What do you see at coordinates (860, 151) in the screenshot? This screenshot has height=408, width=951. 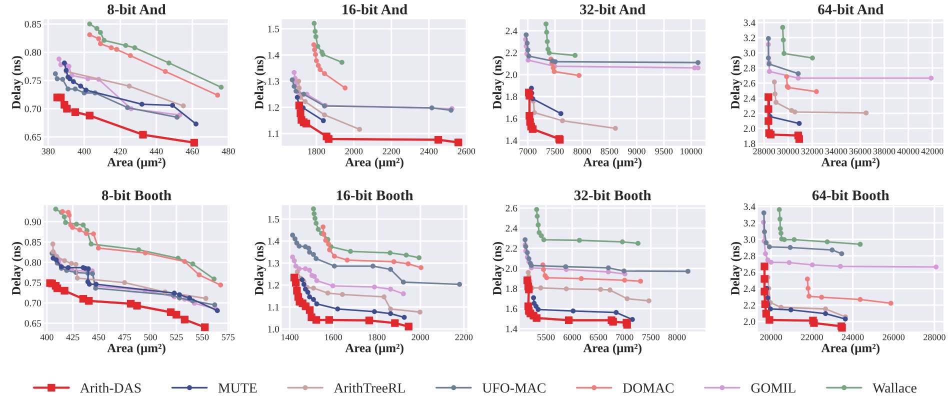 I see `x-tick-label: 36000` at bounding box center [860, 151].